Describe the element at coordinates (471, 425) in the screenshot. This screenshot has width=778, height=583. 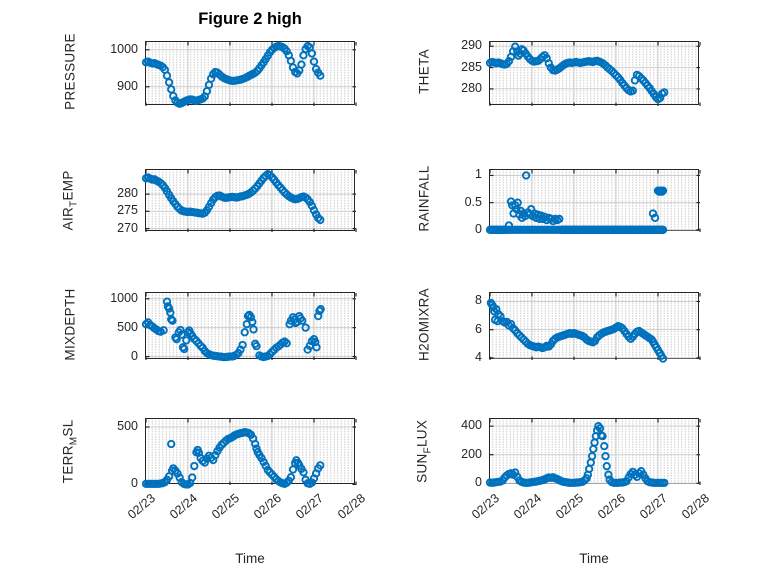
I see `y-tick-label: 400` at that location.